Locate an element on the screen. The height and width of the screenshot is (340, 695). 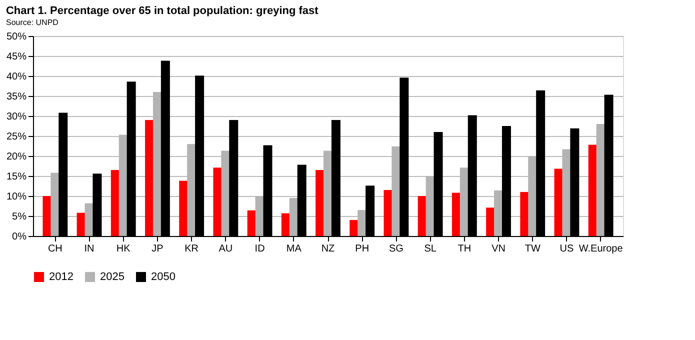
x-tick-label: MA is located at coordinates (294, 249).